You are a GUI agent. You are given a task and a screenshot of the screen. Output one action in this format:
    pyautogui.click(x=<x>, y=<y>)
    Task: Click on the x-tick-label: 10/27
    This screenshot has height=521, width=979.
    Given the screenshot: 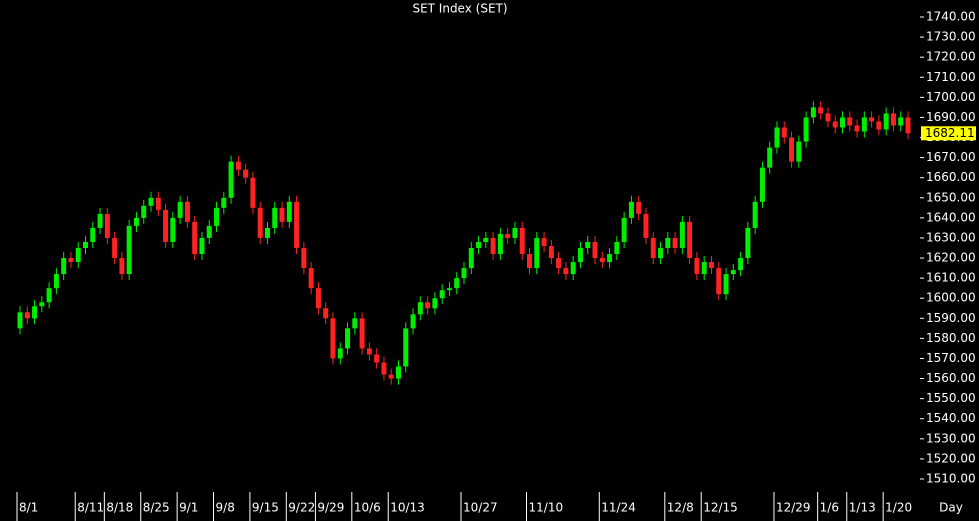 What is the action you would take?
    pyautogui.click(x=480, y=508)
    